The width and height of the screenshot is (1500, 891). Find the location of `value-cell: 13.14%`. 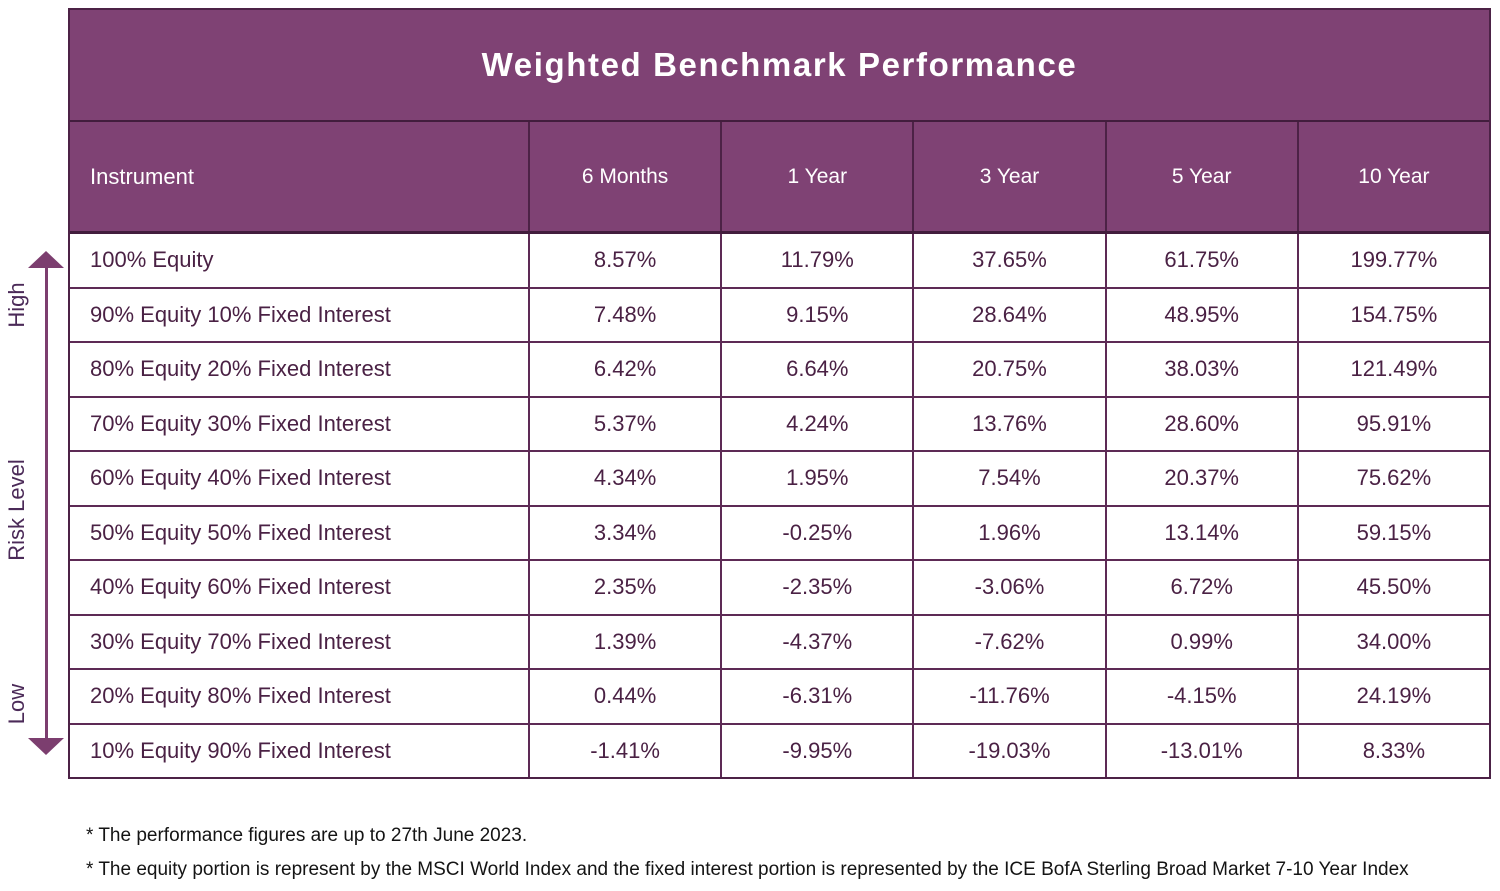

value-cell: 13.14% is located at coordinates (1200, 532).